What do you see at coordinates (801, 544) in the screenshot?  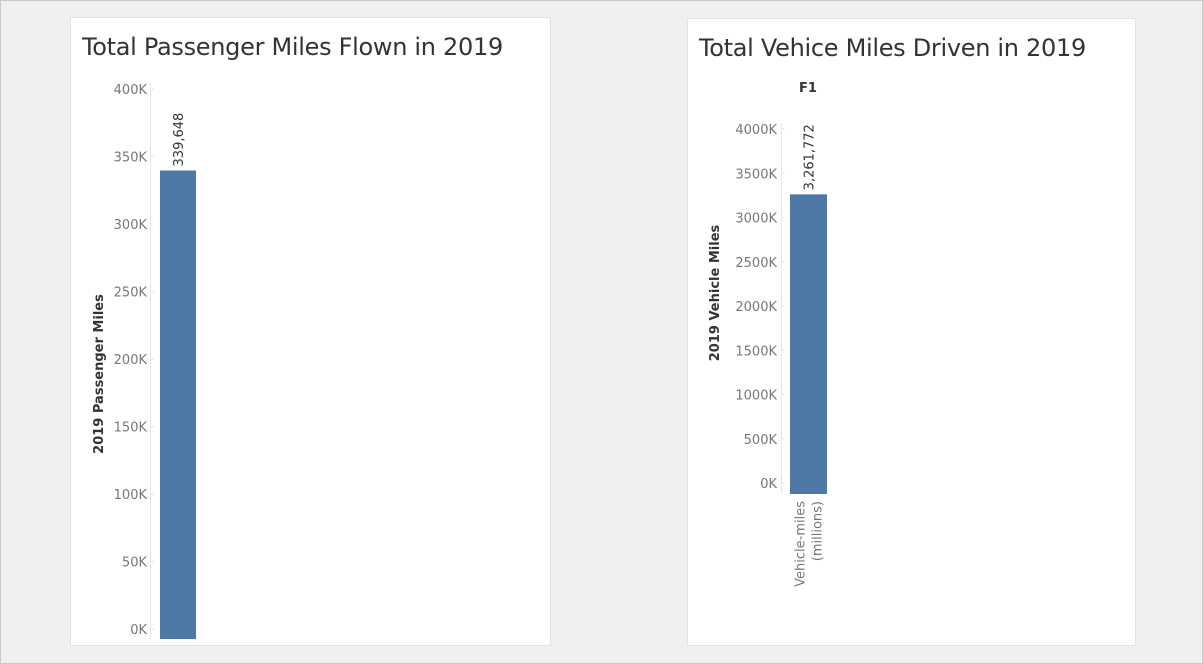 I see `x-category-label: Vehicle-miles` at bounding box center [801, 544].